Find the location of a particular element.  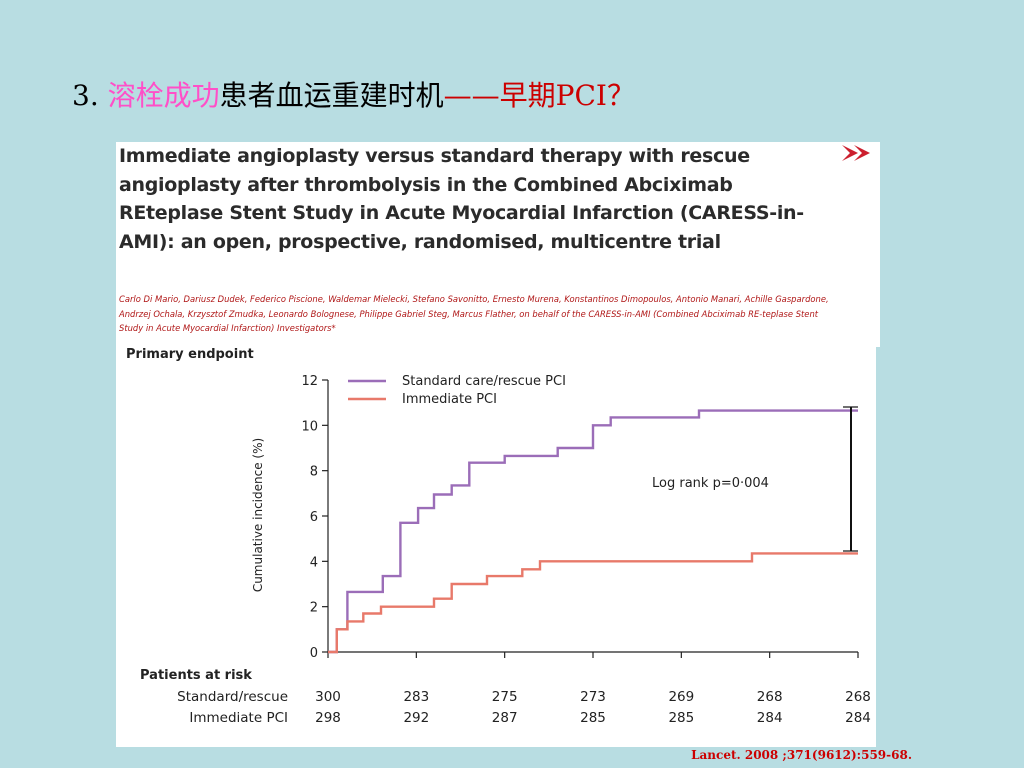

title-number: 3. is located at coordinates (85, 95).